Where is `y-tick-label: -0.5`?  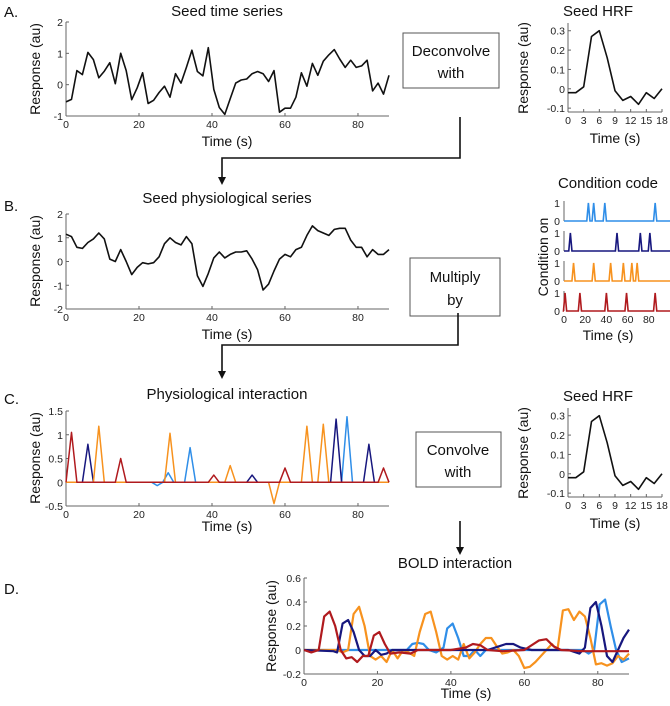
y-tick-label: -0.5 is located at coordinates (54, 507).